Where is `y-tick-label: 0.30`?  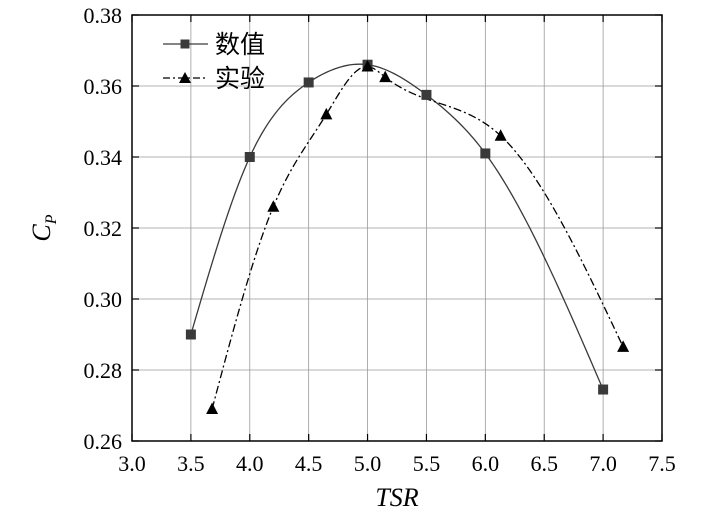
y-tick-label: 0.30 is located at coordinates (103, 299).